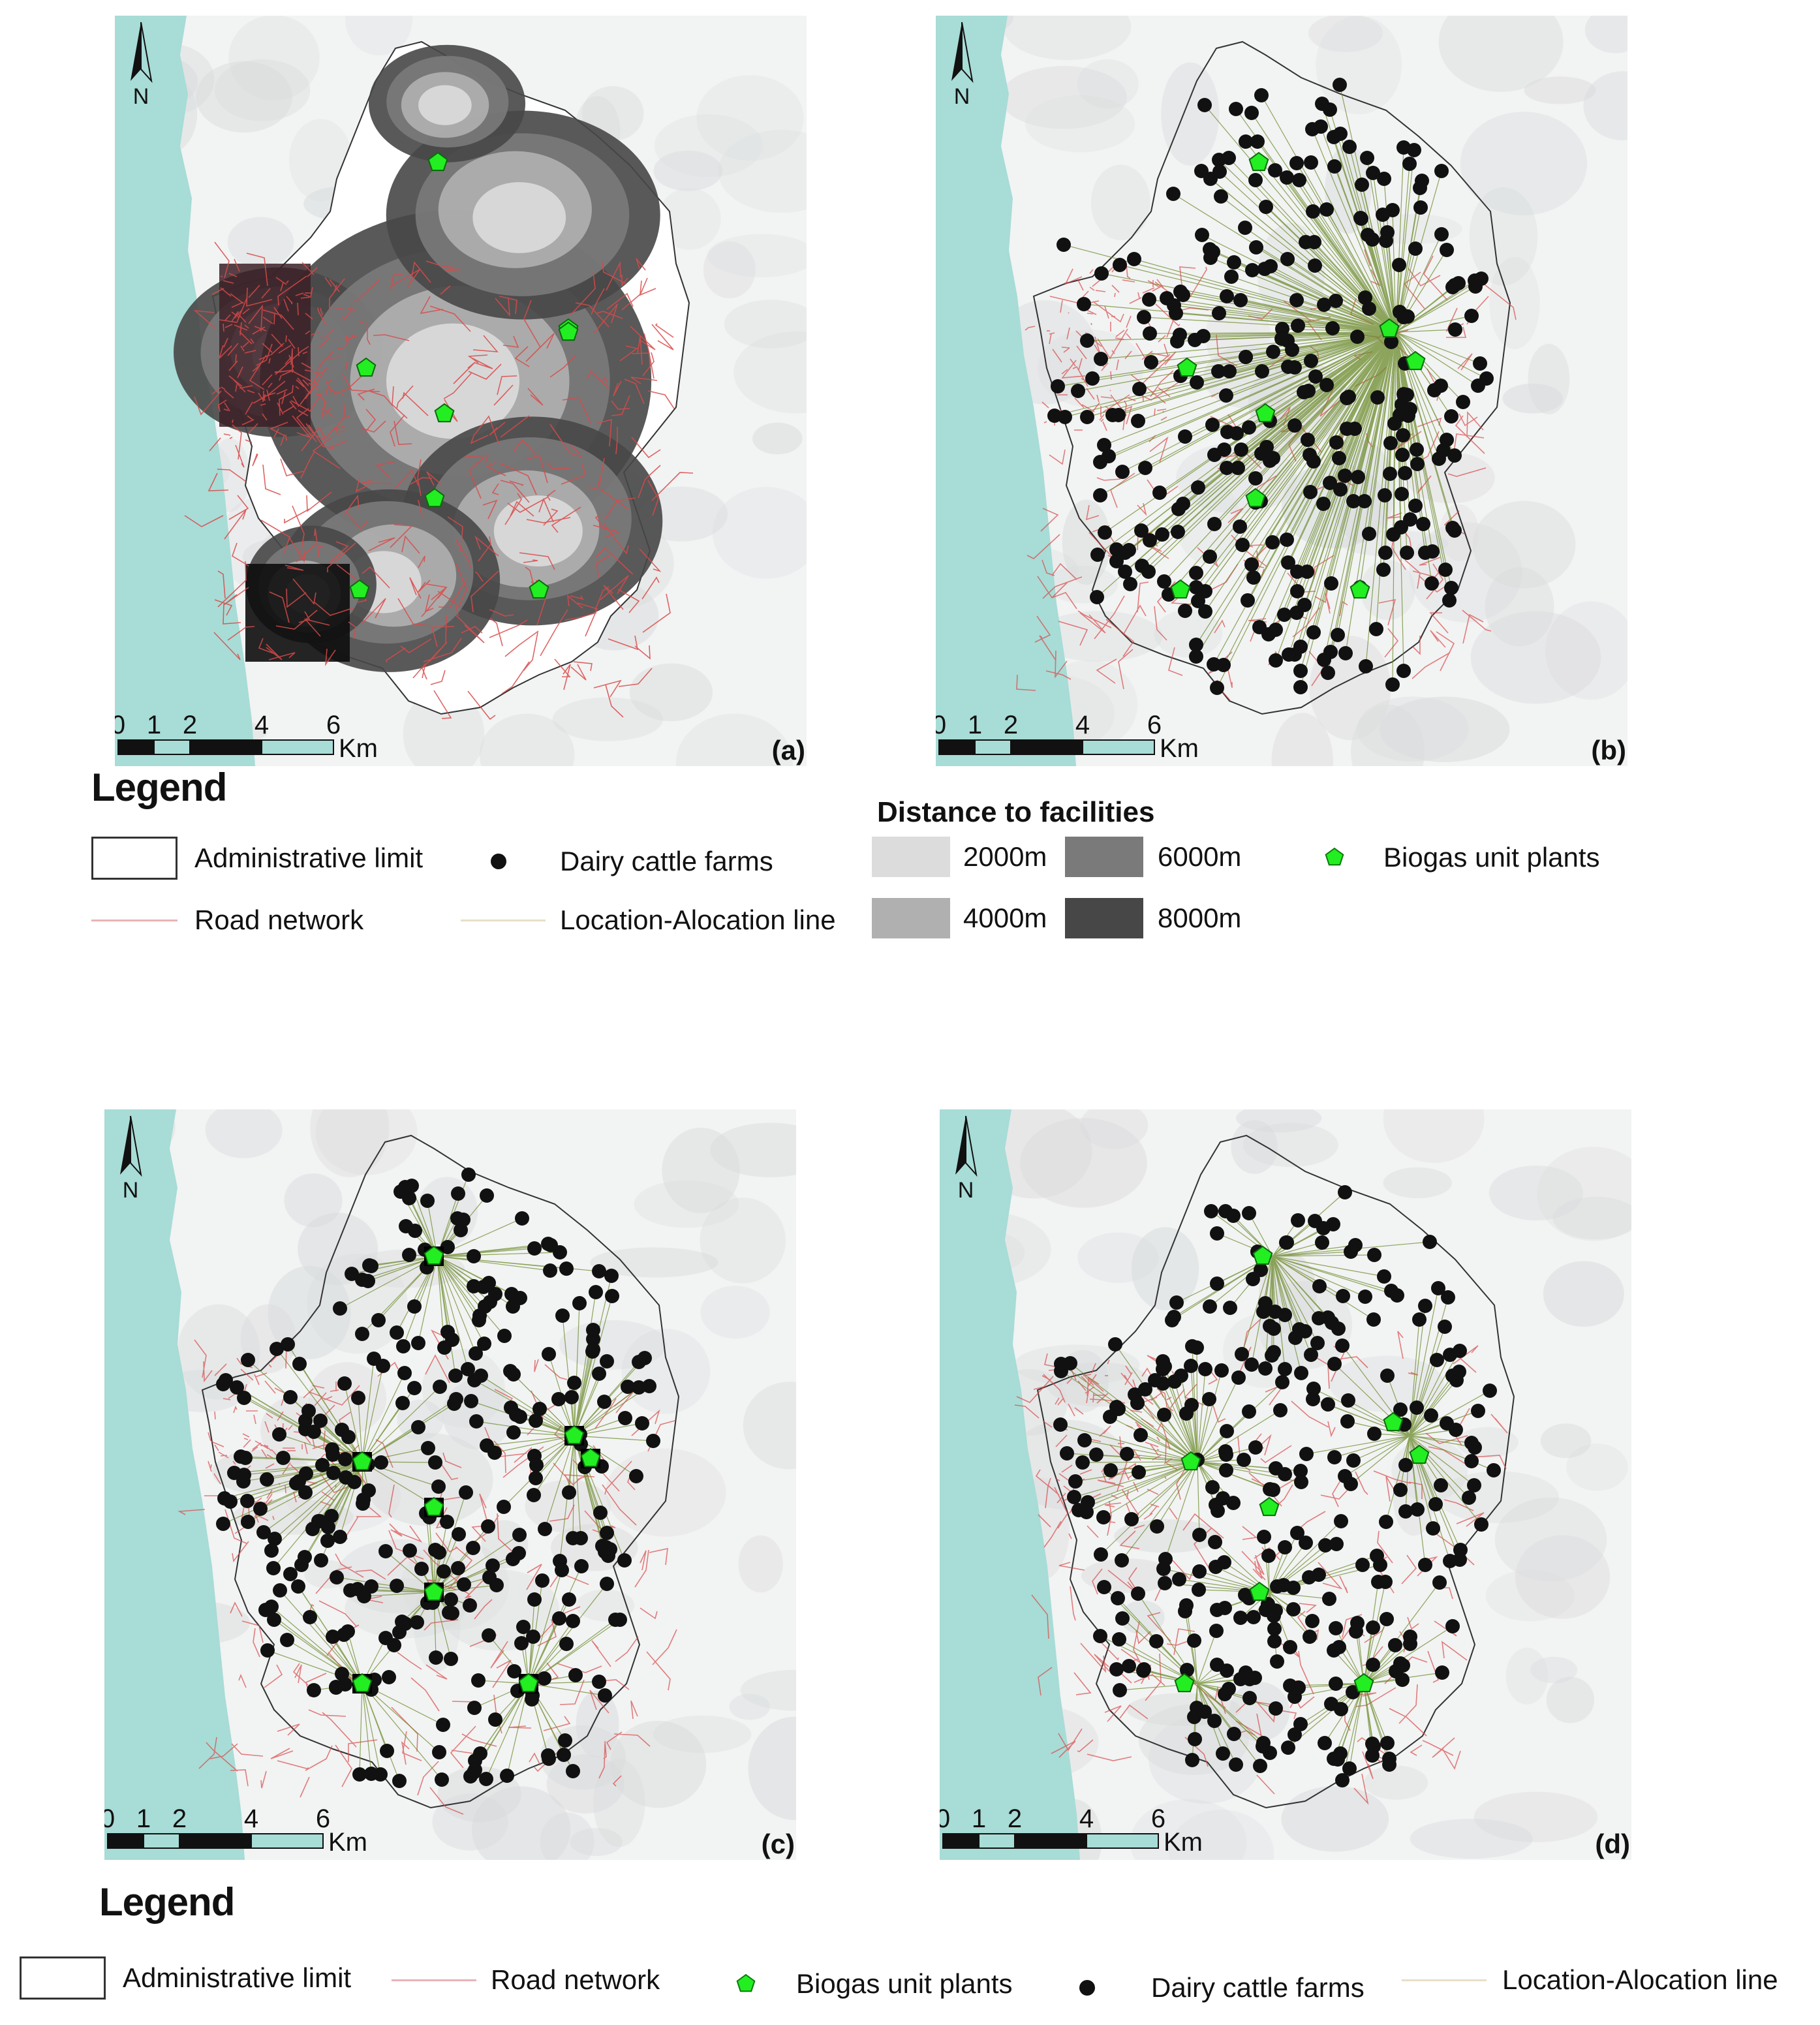 This screenshot has height=2025, width=1820. What do you see at coordinates (1461, 857) in the screenshot?
I see `legend-biogas-top: Biogas unit plants` at bounding box center [1461, 857].